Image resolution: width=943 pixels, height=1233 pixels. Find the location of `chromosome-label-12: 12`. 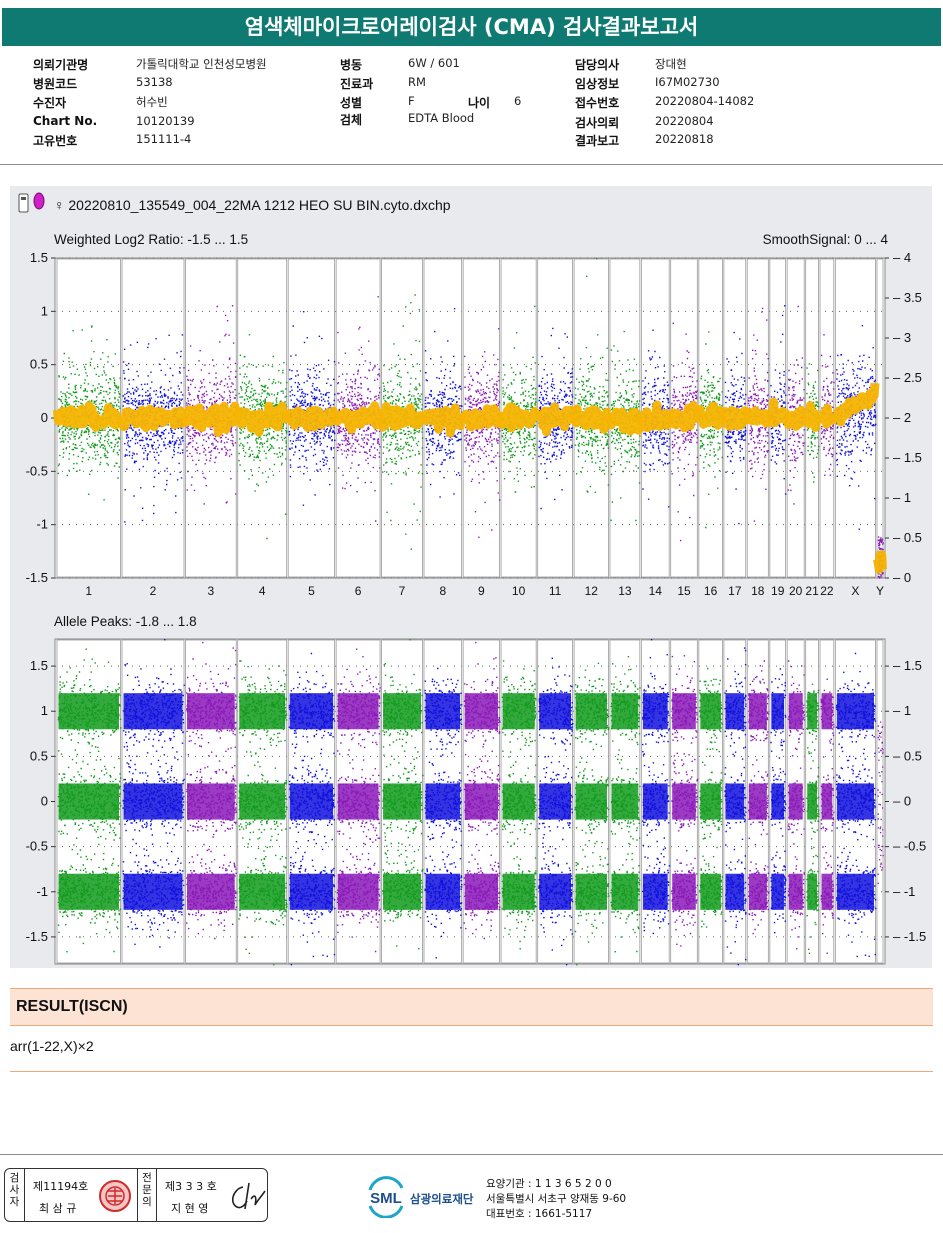

chromosome-label-12: 12 is located at coordinates (592, 591).